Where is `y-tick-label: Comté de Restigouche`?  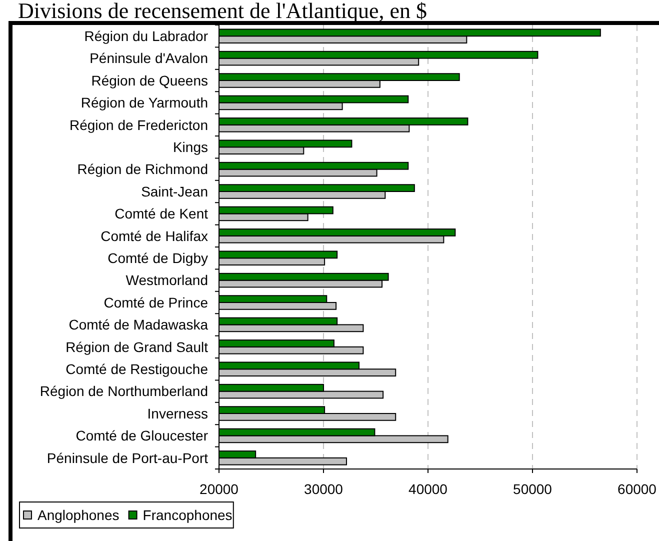
y-tick-label: Comté de Restigouche is located at coordinates (137, 369).